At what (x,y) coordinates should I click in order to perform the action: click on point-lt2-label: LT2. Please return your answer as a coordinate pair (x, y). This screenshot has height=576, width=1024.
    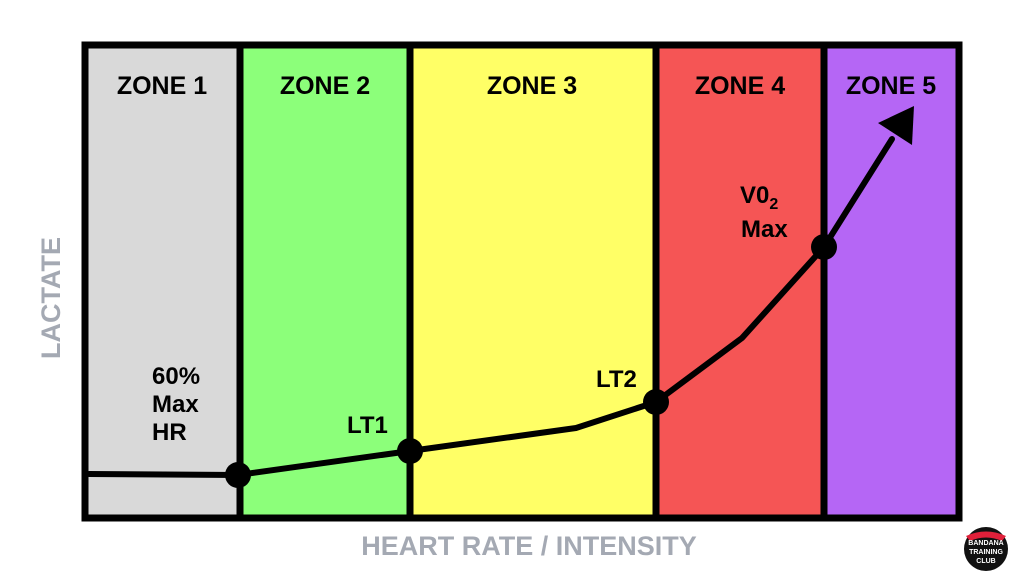
    Looking at the image, I should click on (616, 379).